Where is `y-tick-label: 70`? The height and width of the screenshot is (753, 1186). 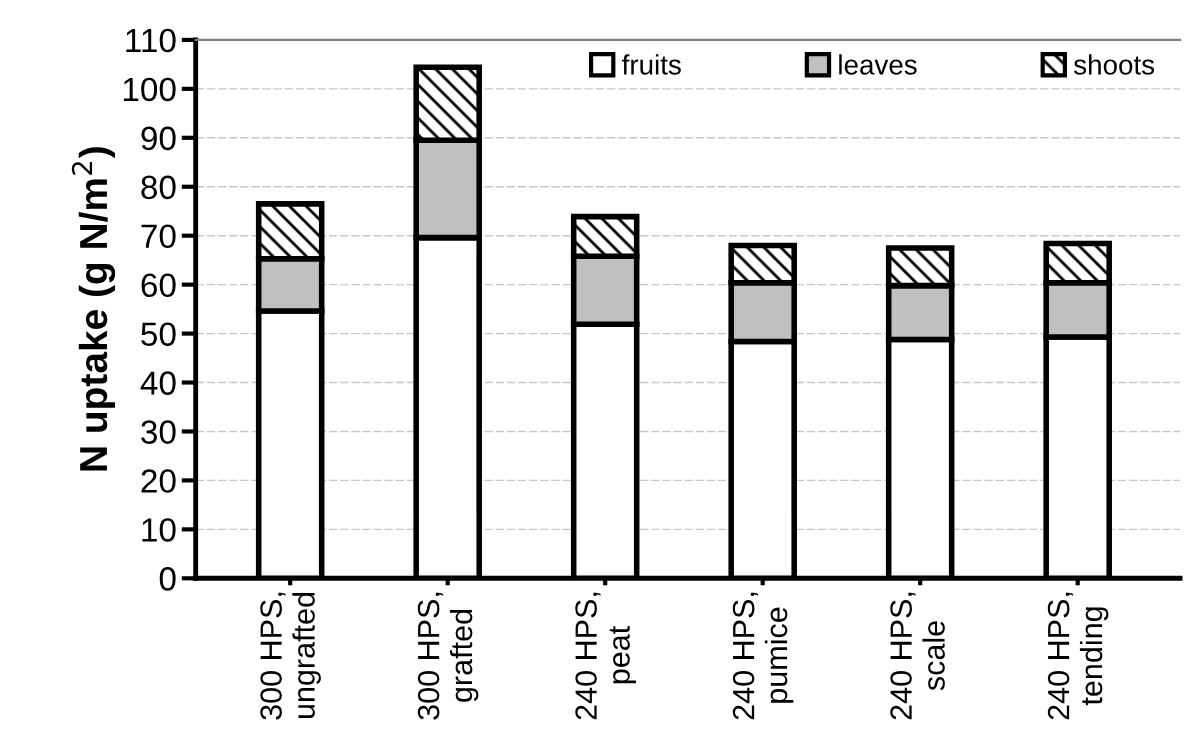
y-tick-label: 70 is located at coordinates (158, 236).